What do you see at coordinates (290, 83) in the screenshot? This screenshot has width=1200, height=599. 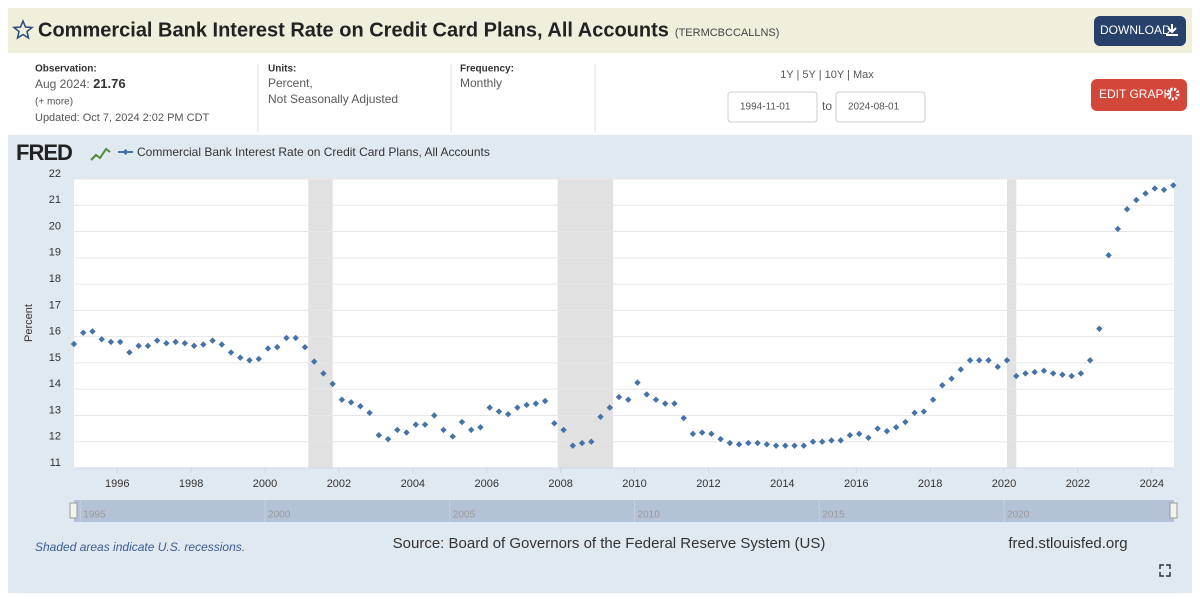 I see `units-line: Percent,` at bounding box center [290, 83].